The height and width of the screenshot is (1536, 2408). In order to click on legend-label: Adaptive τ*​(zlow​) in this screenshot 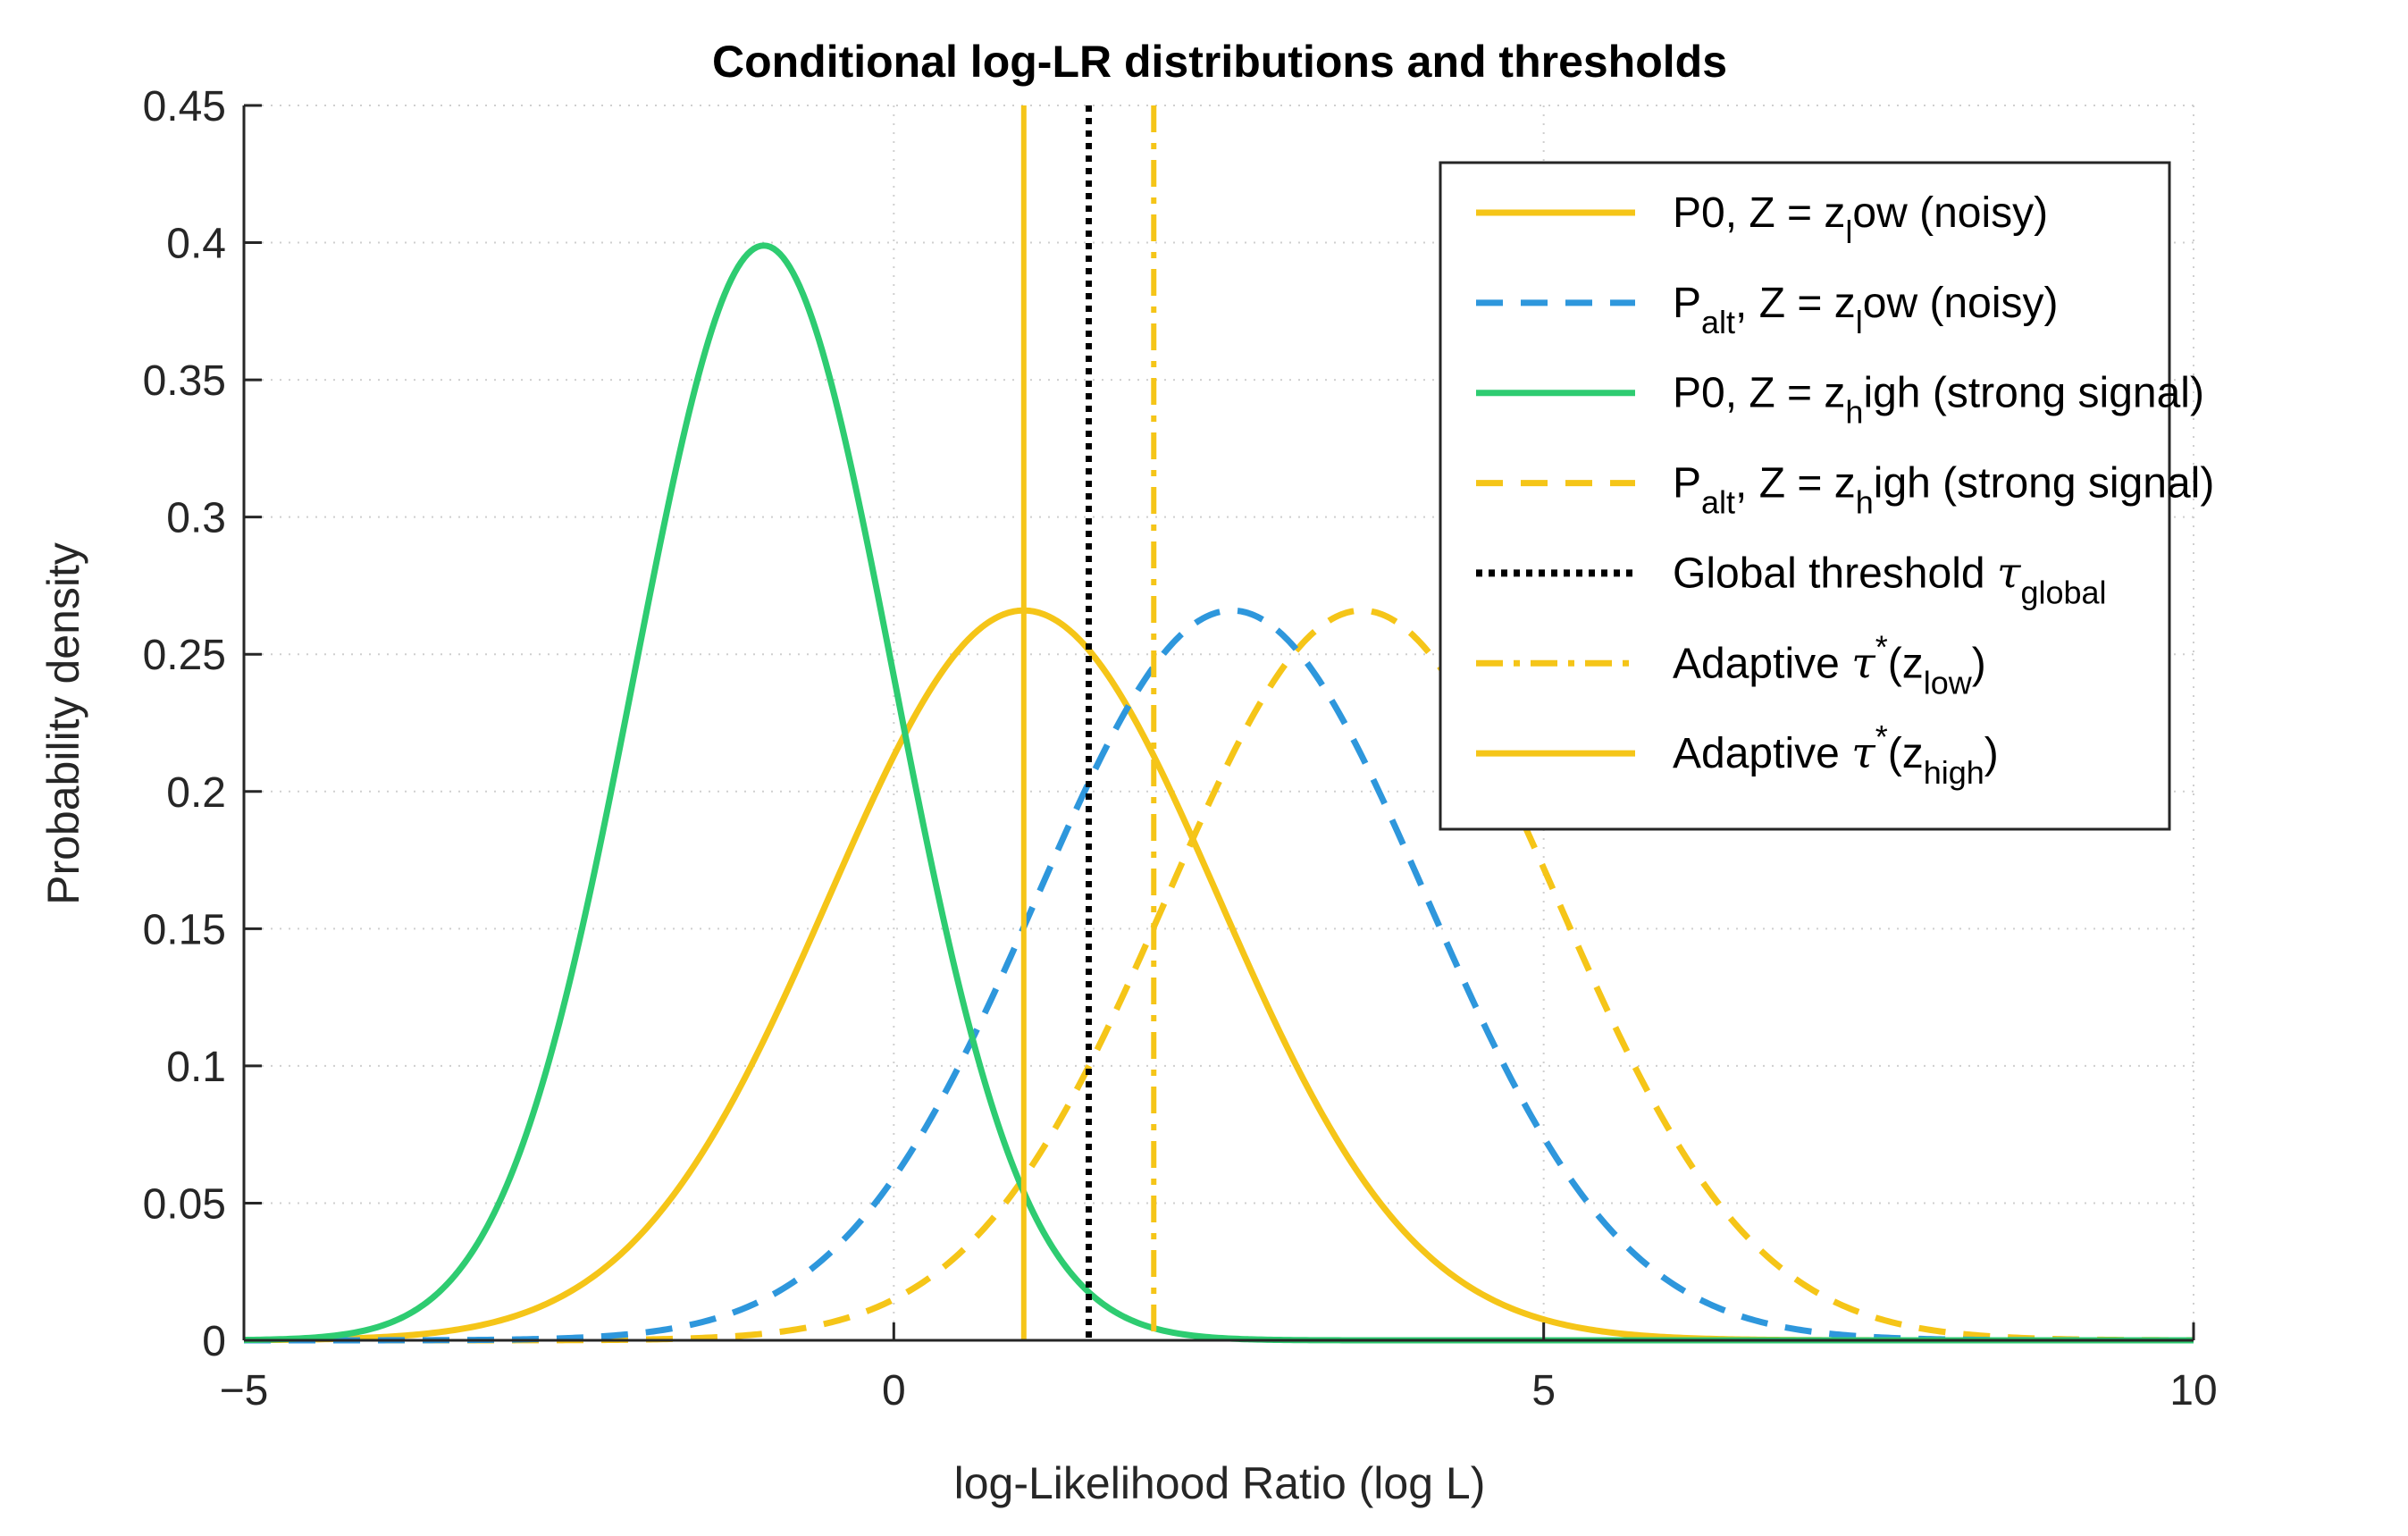, I will do `click(1829, 664)`.